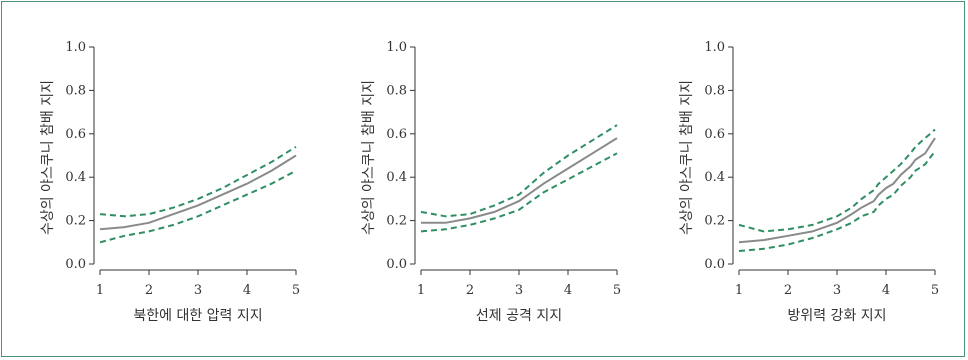 The image size is (968, 360). I want to click on x-axis-label: 선제 공격 지지, so click(519, 316).